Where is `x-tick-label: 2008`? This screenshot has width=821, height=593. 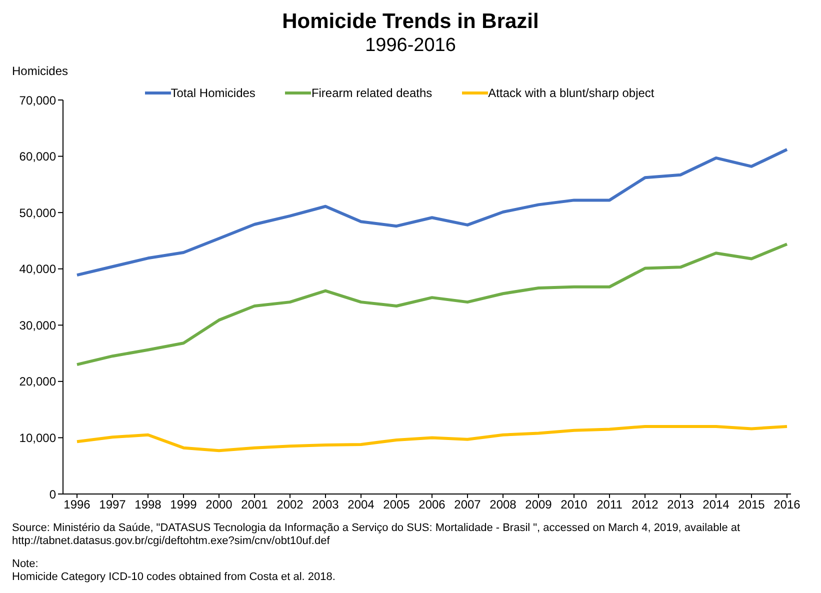 x-tick-label: 2008 is located at coordinates (503, 505).